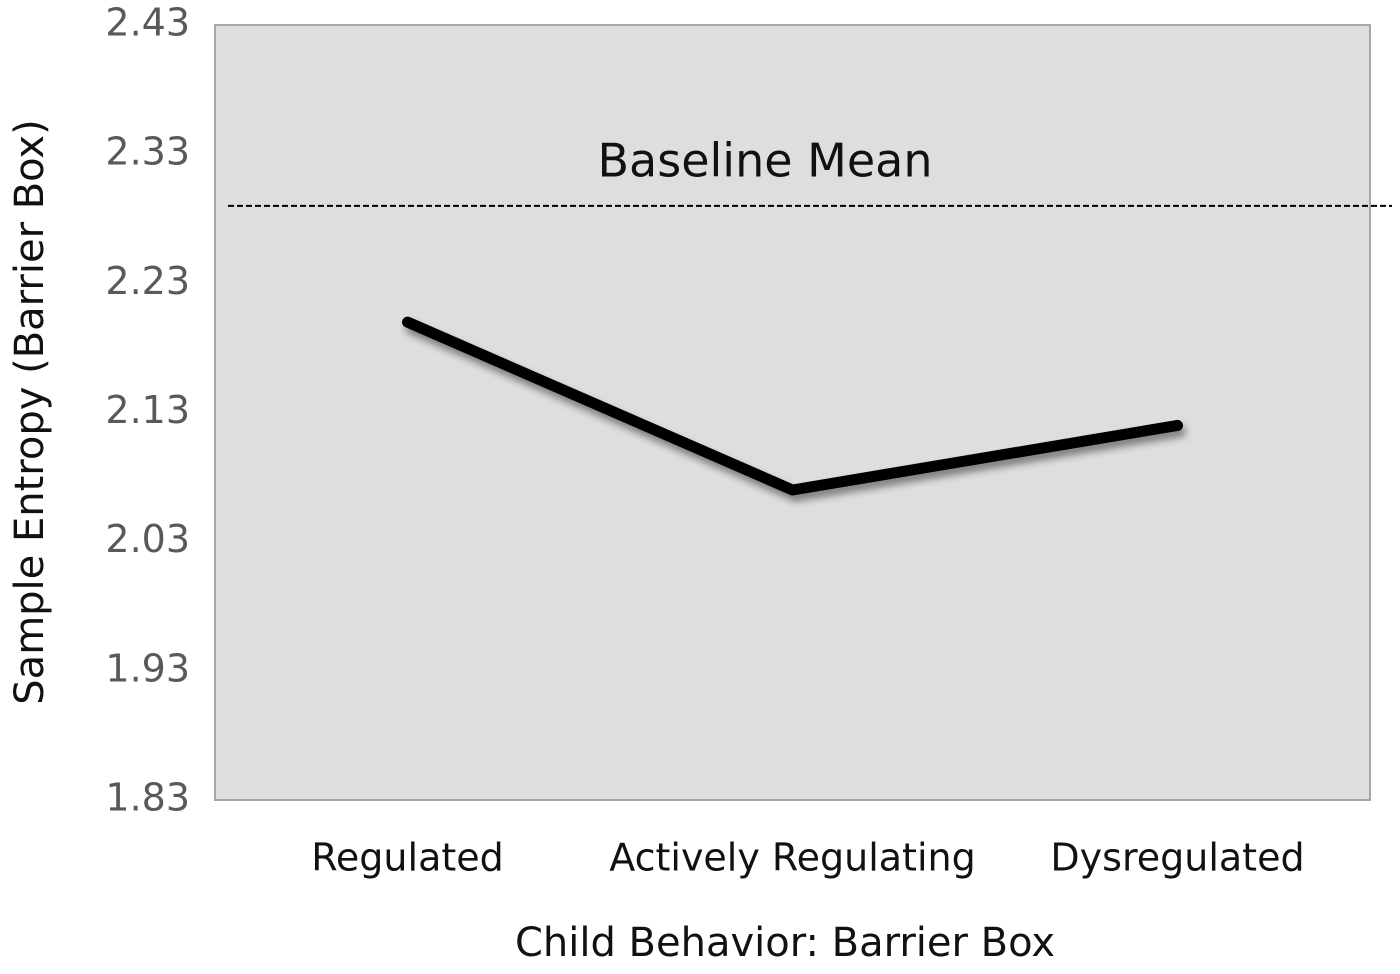 The width and height of the screenshot is (1400, 974). Describe the element at coordinates (785, 943) in the screenshot. I see `x-axis-title: Child Behavior: Barrier Box` at that location.